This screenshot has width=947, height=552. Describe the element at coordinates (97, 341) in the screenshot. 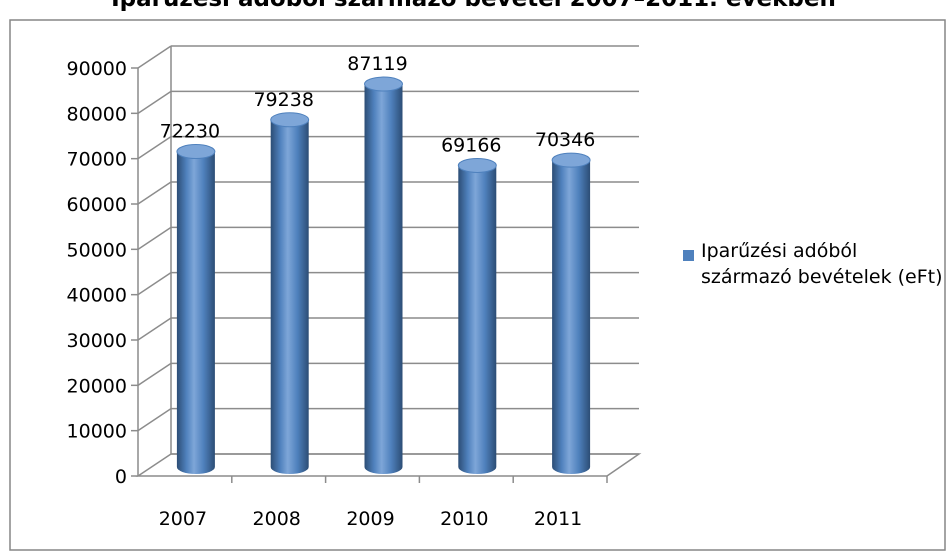

I see `y-tick-label: 30000` at that location.